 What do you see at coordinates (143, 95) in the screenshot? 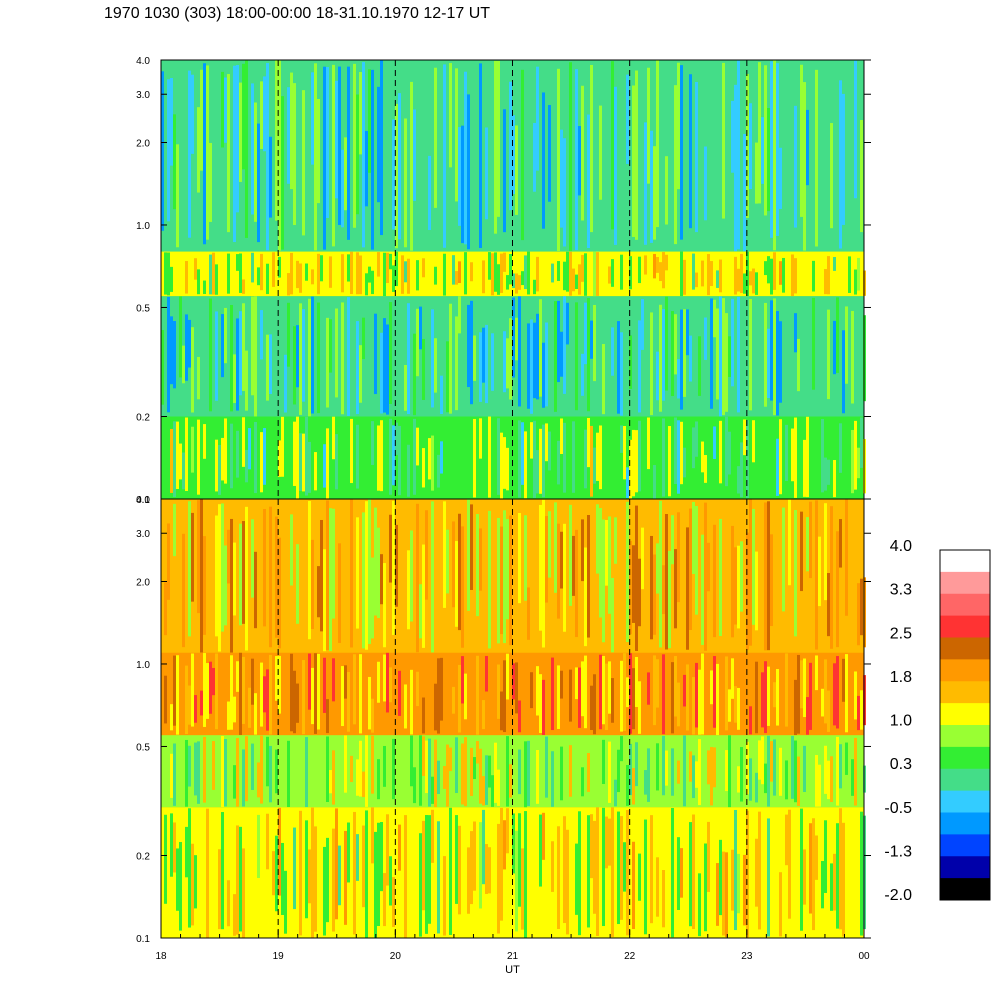
I see `y-tick-label: 3.0` at bounding box center [143, 95].